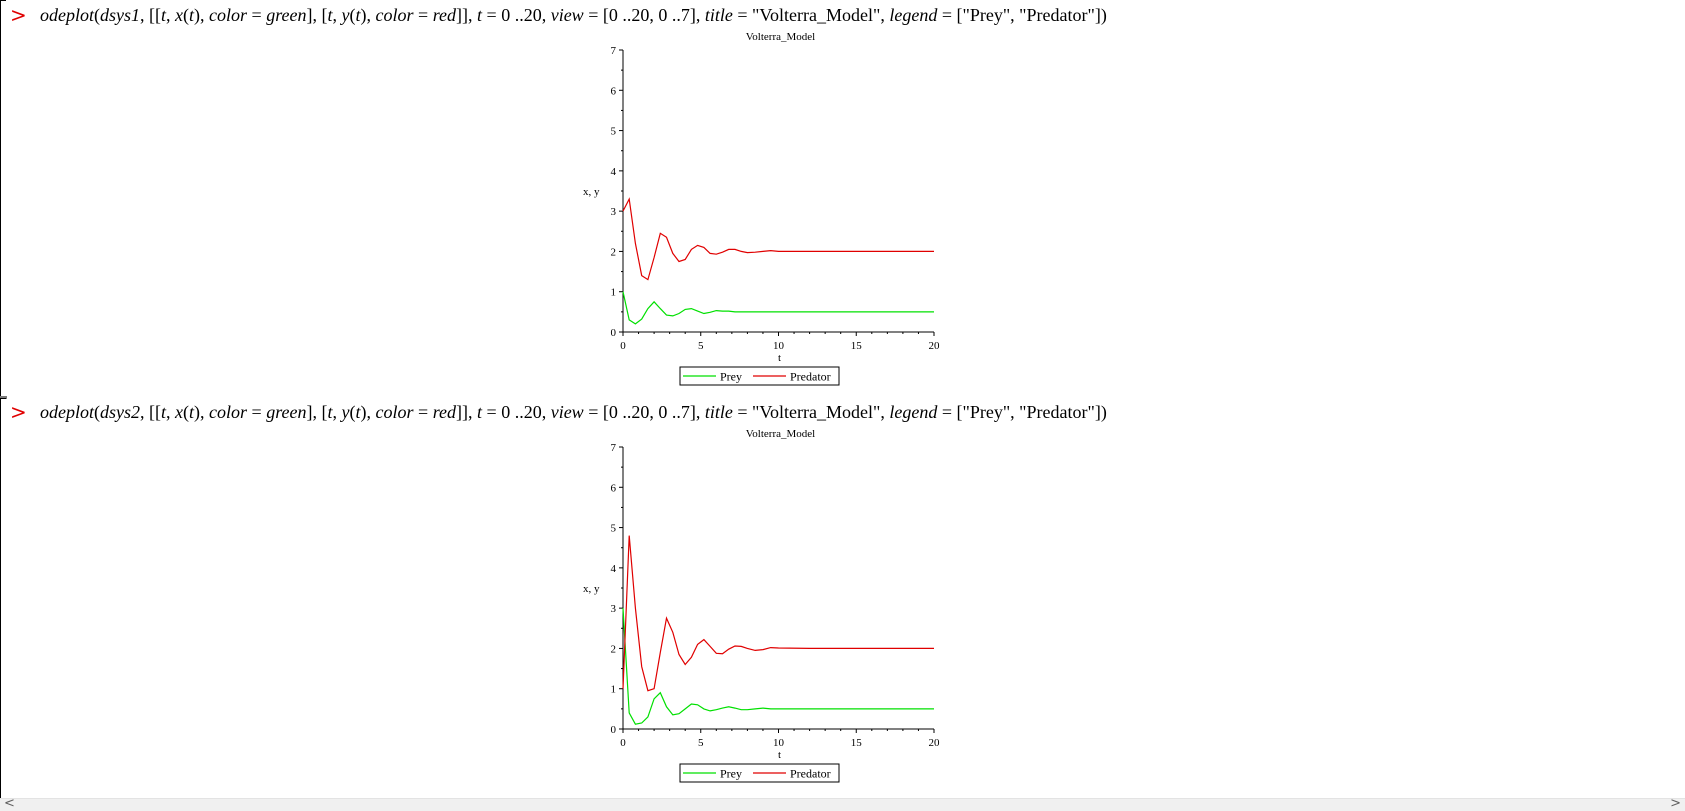 This screenshot has height=811, width=1685. What do you see at coordinates (718, 15) in the screenshot?
I see `command-token: title` at bounding box center [718, 15].